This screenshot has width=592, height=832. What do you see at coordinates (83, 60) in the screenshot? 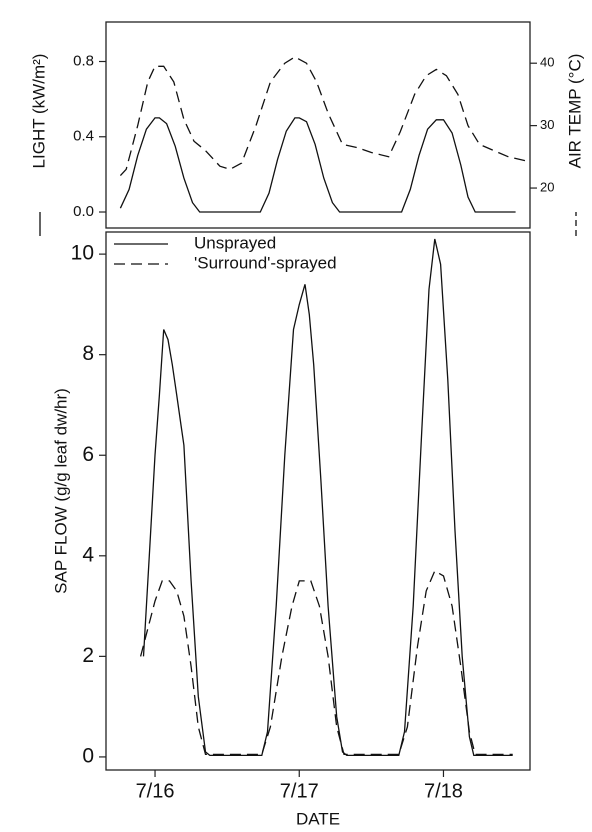
I see `y-tick-label: 0.8` at bounding box center [83, 60].